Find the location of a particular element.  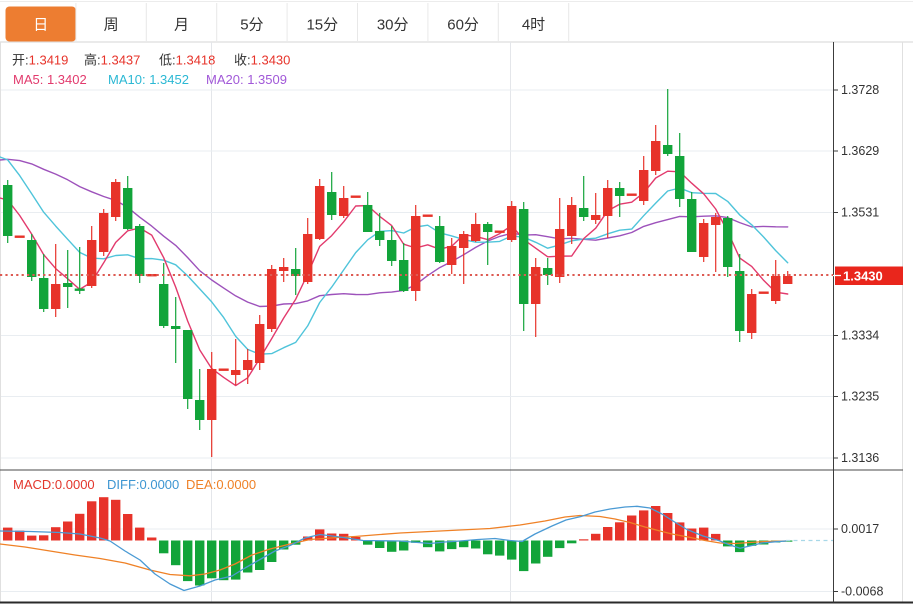

svg-text: 15分 is located at coordinates (322, 25).